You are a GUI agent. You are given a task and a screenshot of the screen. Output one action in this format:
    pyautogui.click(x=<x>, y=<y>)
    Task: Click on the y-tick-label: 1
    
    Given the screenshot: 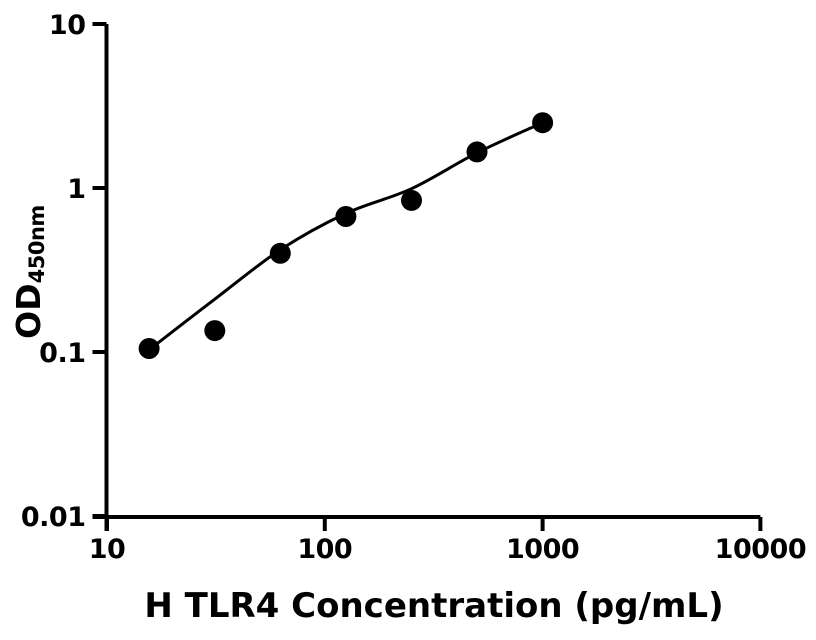 What is the action you would take?
    pyautogui.click(x=76, y=189)
    